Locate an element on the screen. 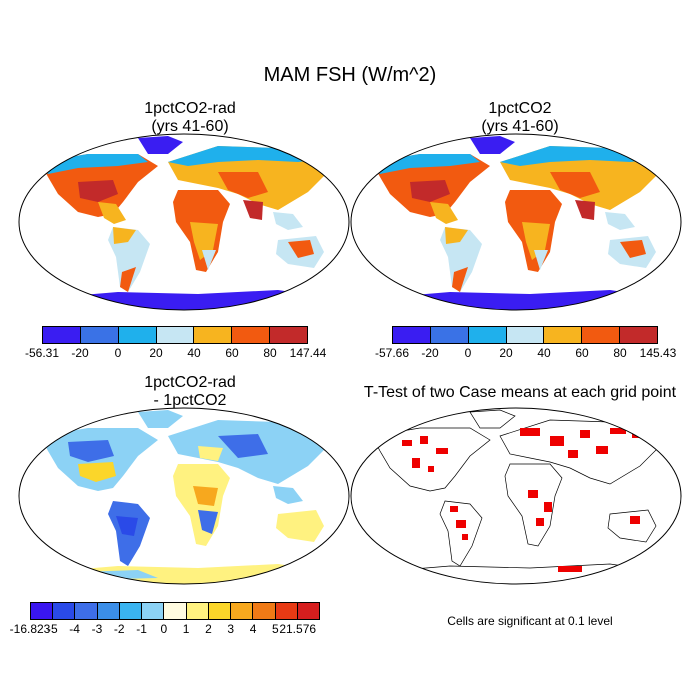 This screenshot has height=700, width=700. cb3-tick-label: 0 is located at coordinates (164, 629).